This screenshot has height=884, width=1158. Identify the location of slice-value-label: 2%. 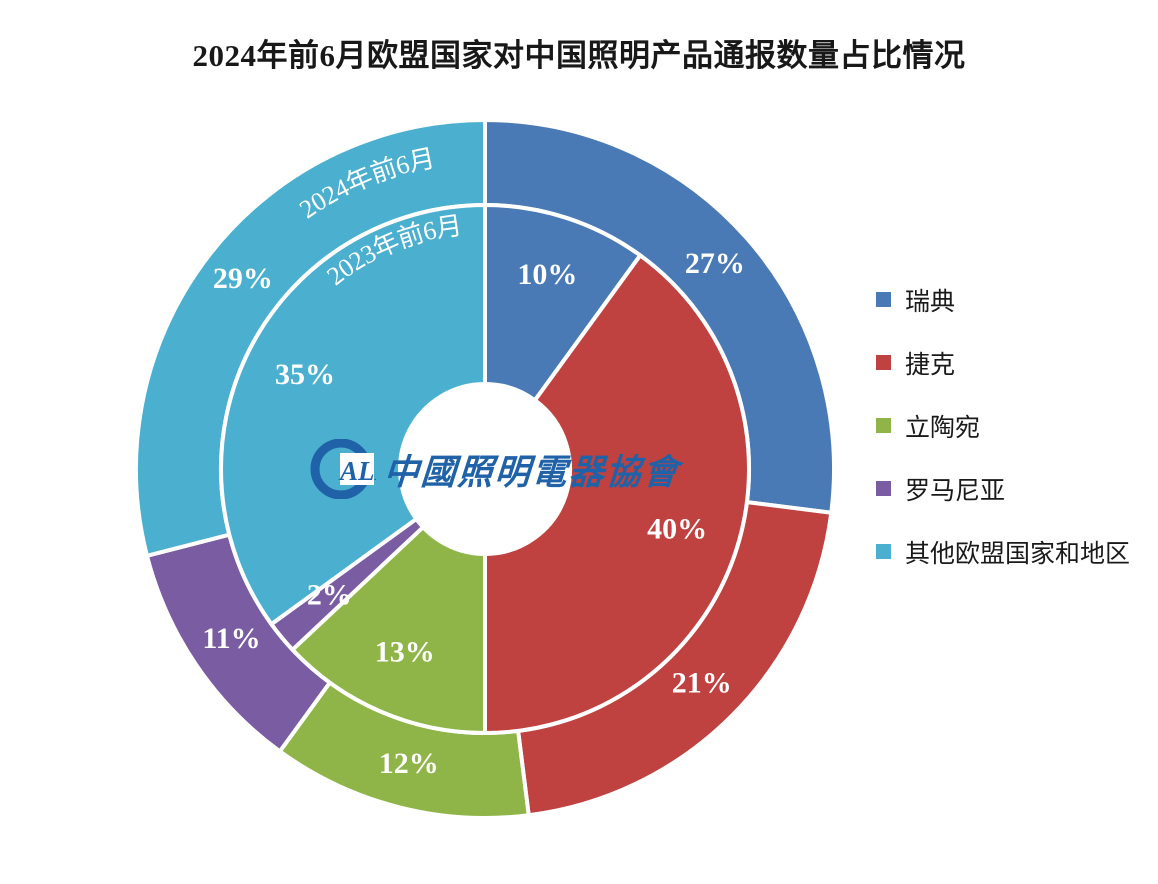
(329, 595).